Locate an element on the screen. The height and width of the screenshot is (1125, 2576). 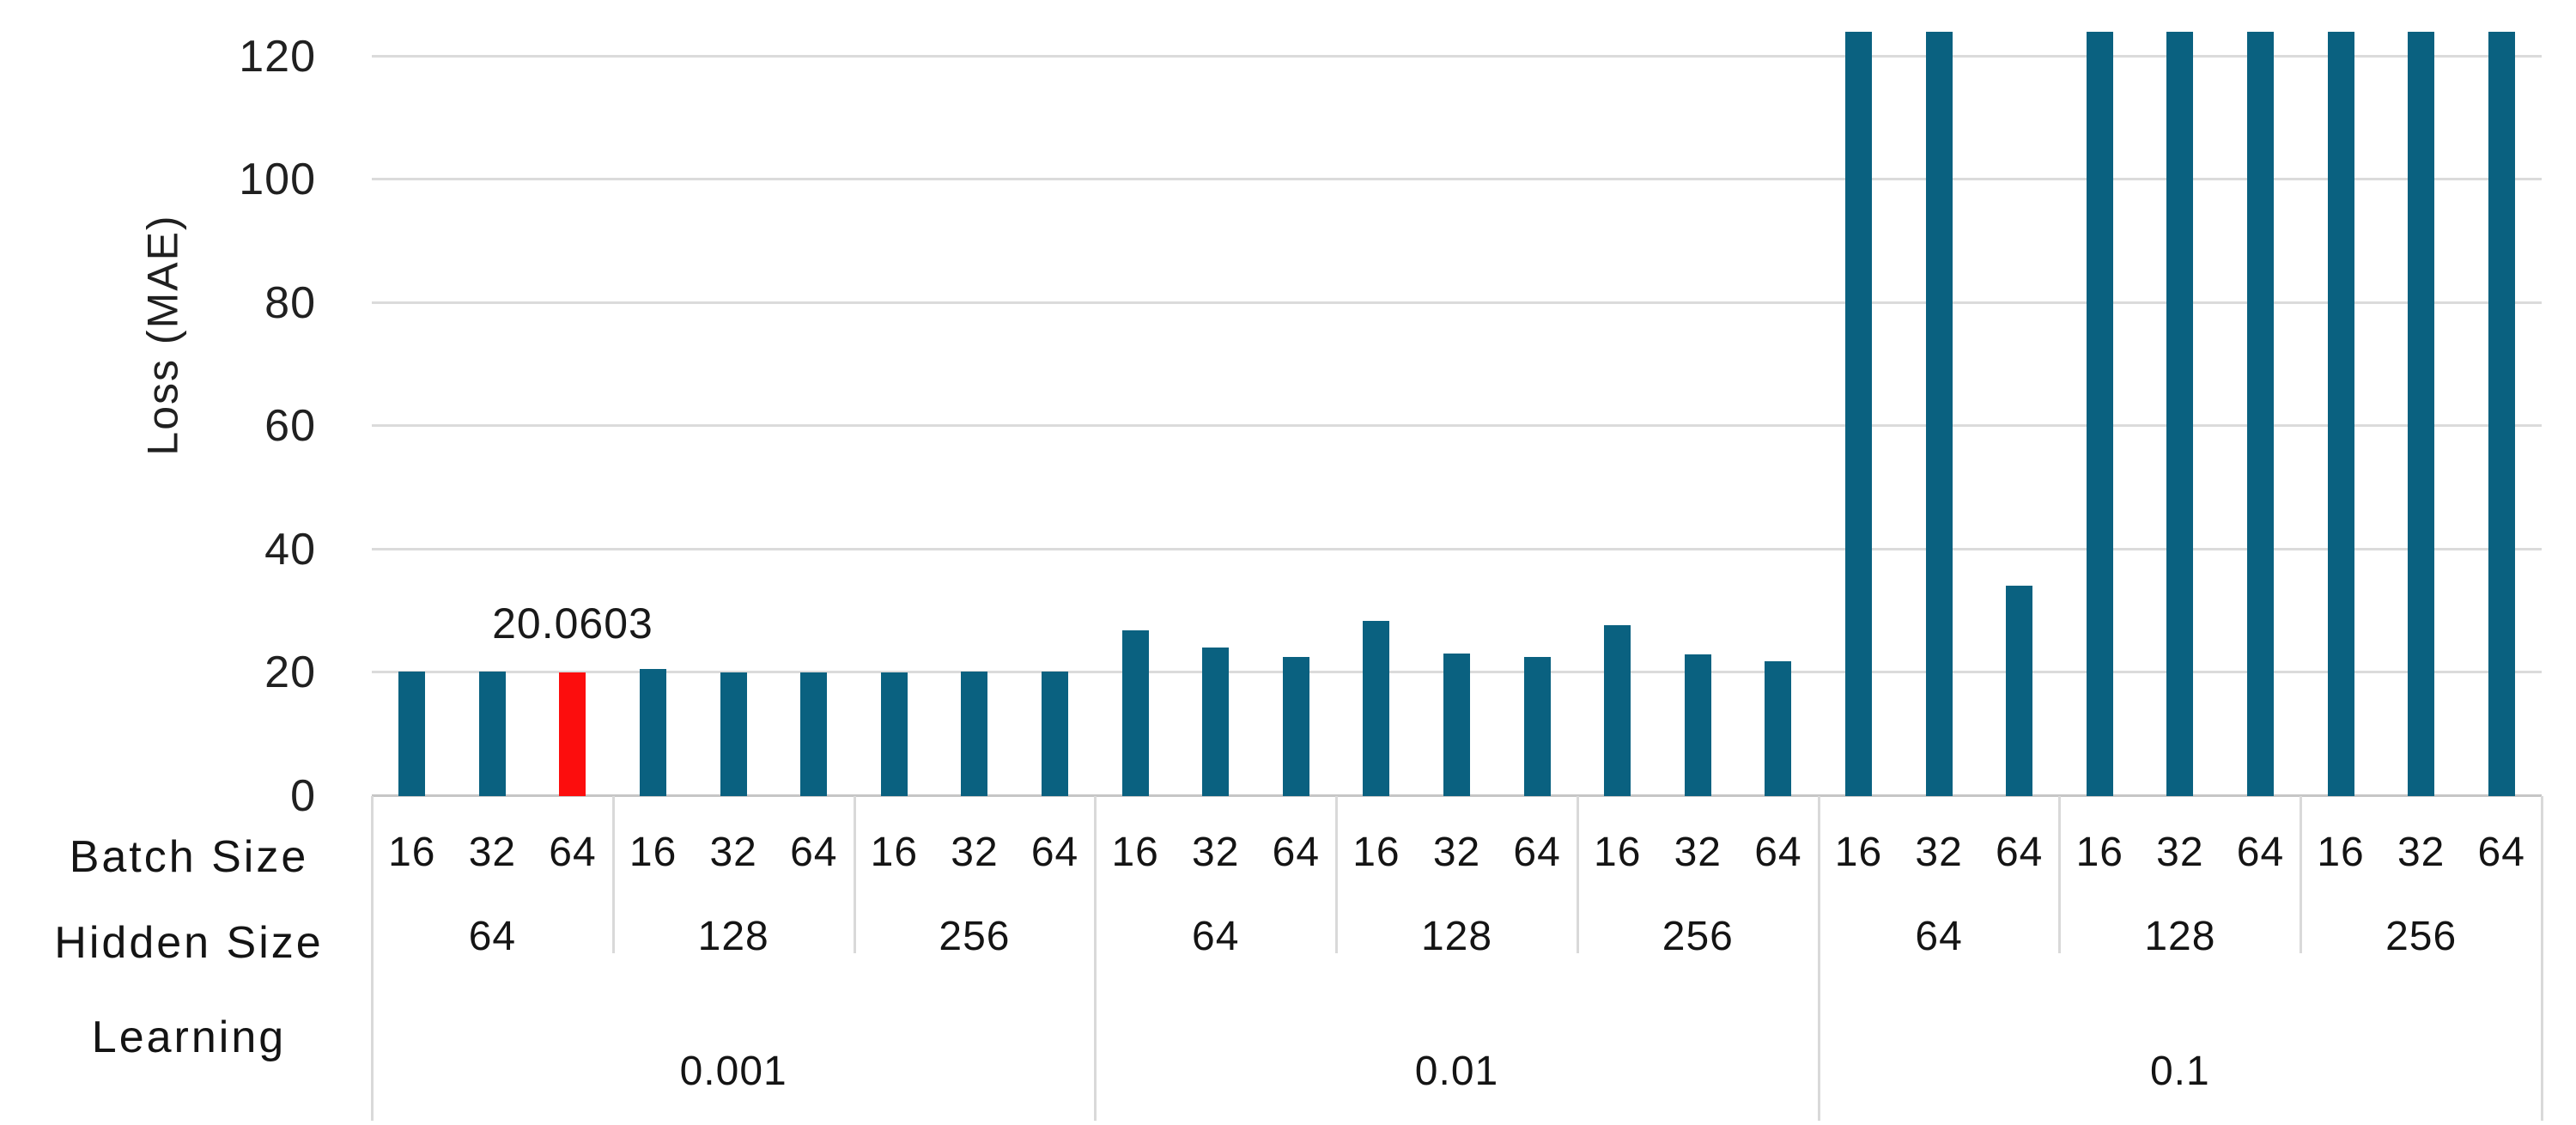
bar-slot-lr0.01-h128-b32 is located at coordinates (1458, 414).